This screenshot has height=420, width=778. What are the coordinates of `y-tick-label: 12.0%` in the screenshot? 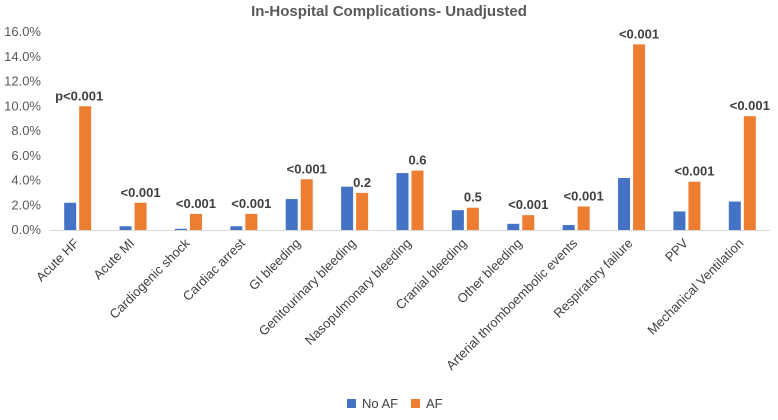 It's located at (22, 81).